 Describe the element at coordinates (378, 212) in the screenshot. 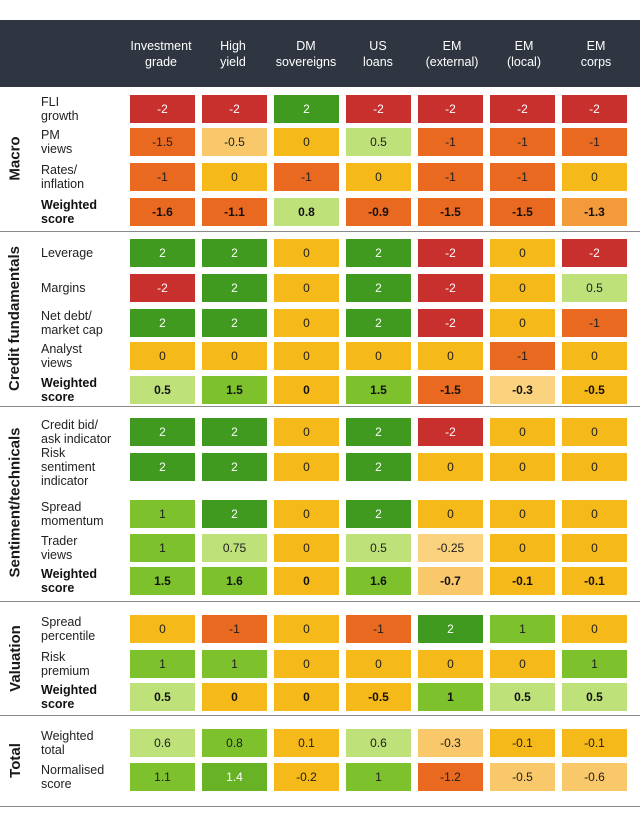

I see `score-cell: -0.9` at that location.